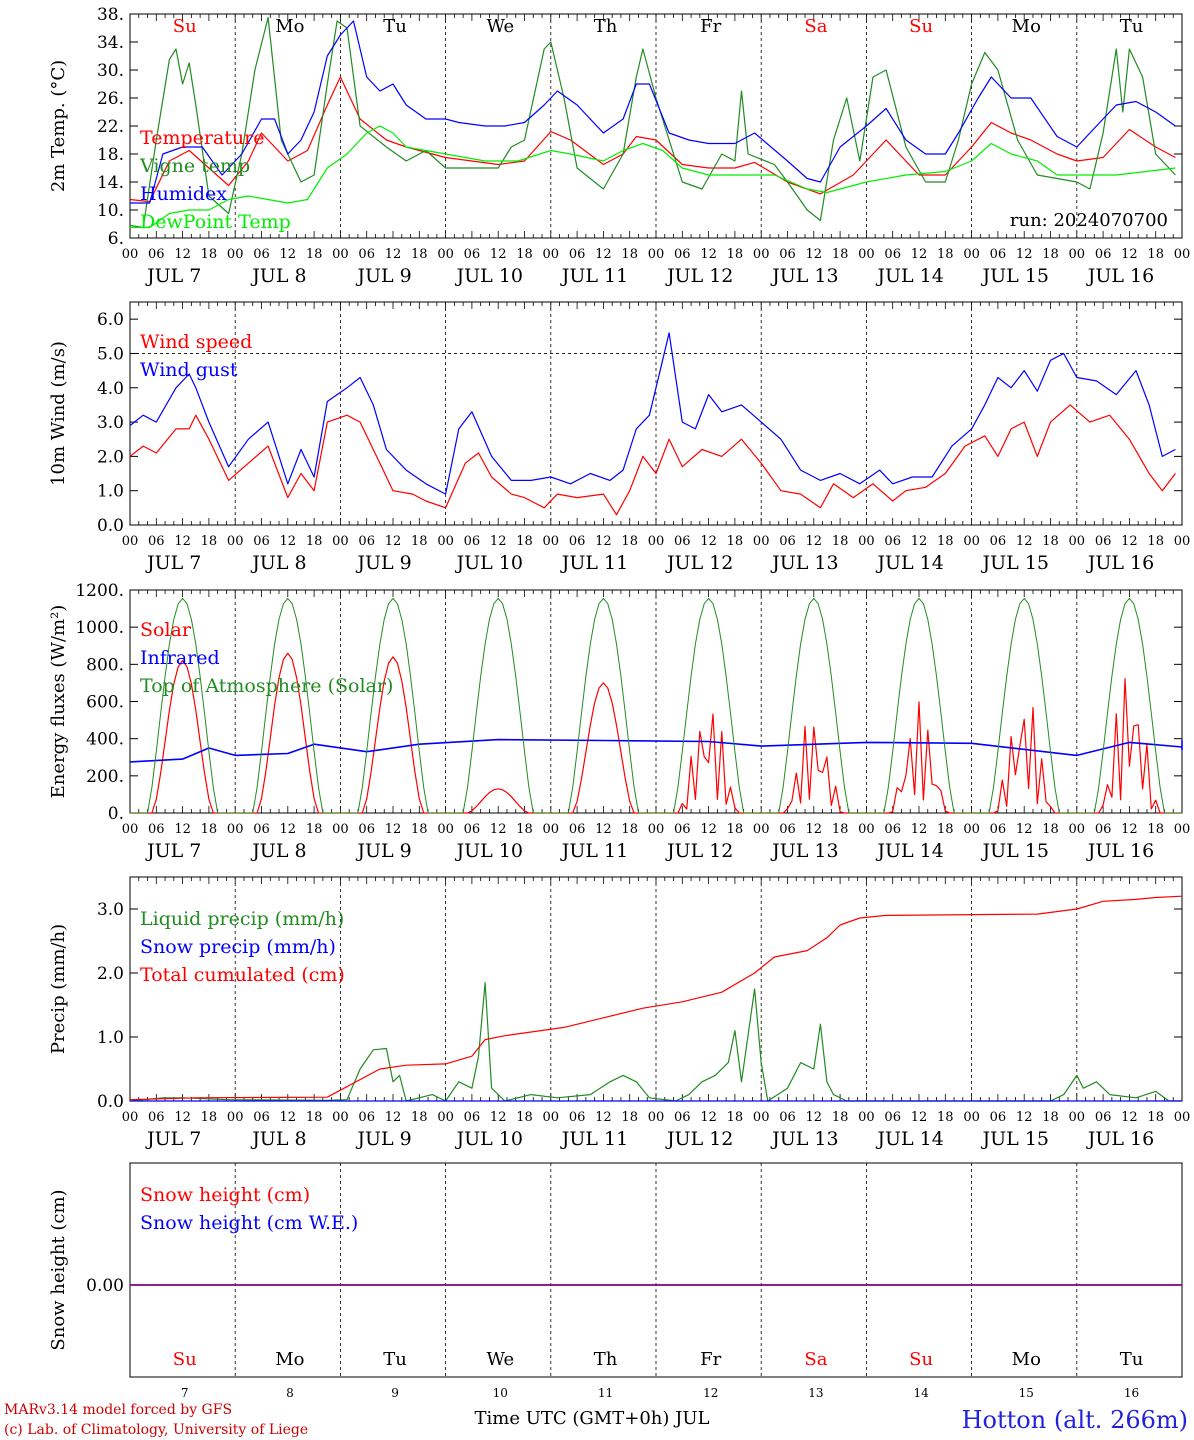 The image size is (1194, 1440). What do you see at coordinates (118, 1410) in the screenshot?
I see `credit-line-1: MARv3.14 model forced by GFS` at bounding box center [118, 1410].